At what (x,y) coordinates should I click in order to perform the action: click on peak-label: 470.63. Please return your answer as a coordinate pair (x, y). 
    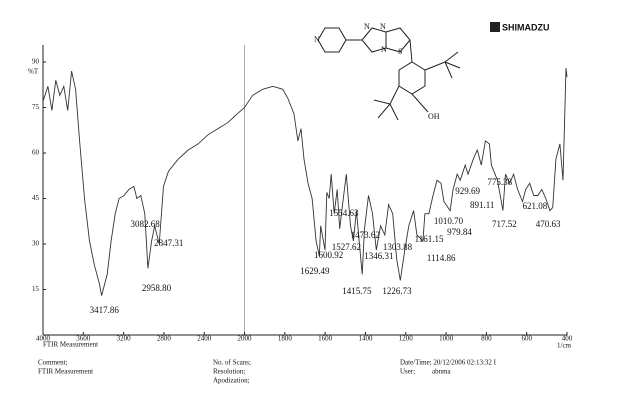
    Looking at the image, I should click on (548, 224).